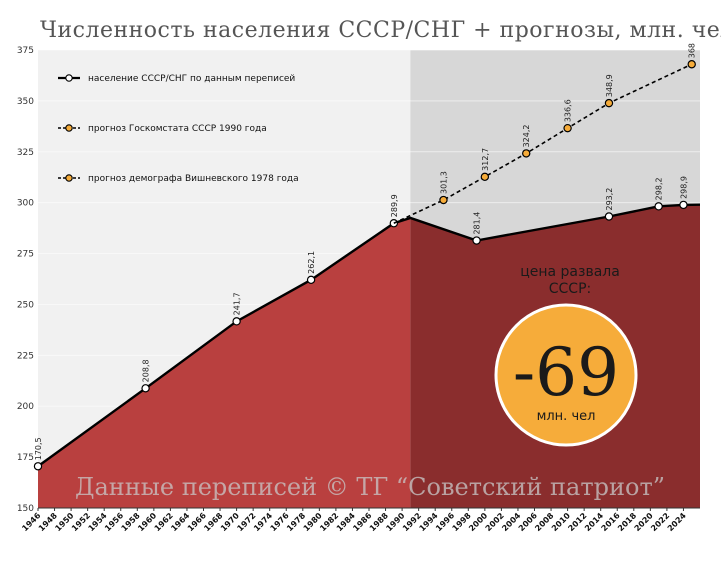 Image resolution: width=721 pixels, height=561 pixels. What do you see at coordinates (25, 509) in the screenshot?
I see `y-tick-150: 150` at bounding box center [25, 509].